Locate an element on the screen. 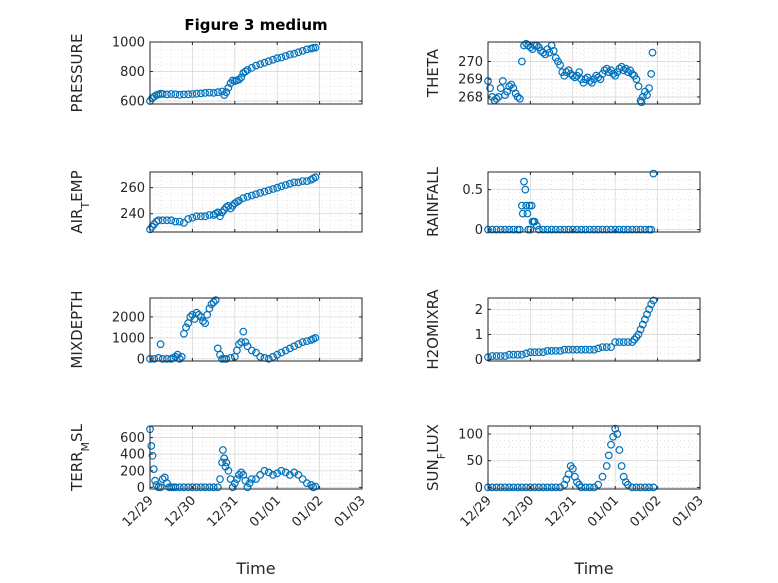  y-axis-label: H2OMIXRA is located at coordinates (433, 329).